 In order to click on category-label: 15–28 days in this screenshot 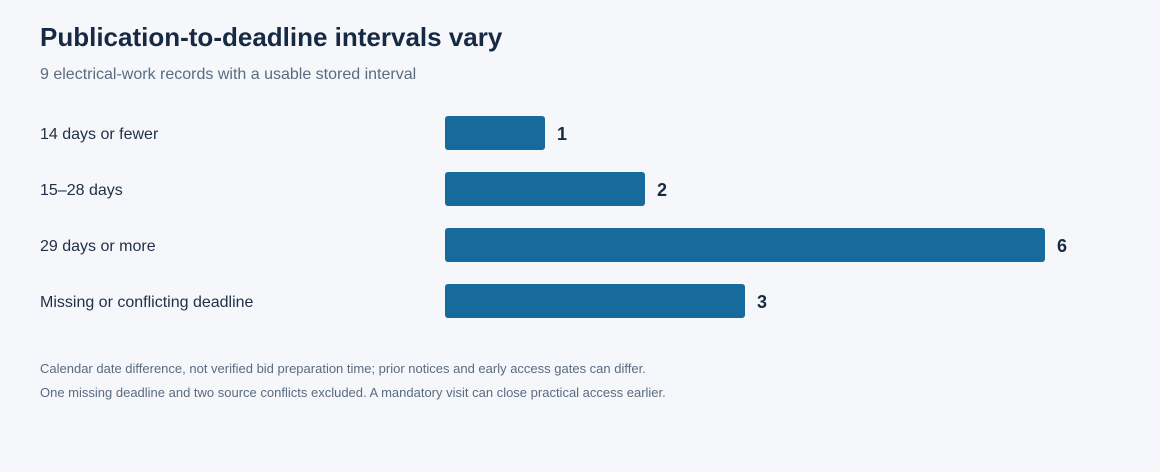, I will do `click(81, 190)`.